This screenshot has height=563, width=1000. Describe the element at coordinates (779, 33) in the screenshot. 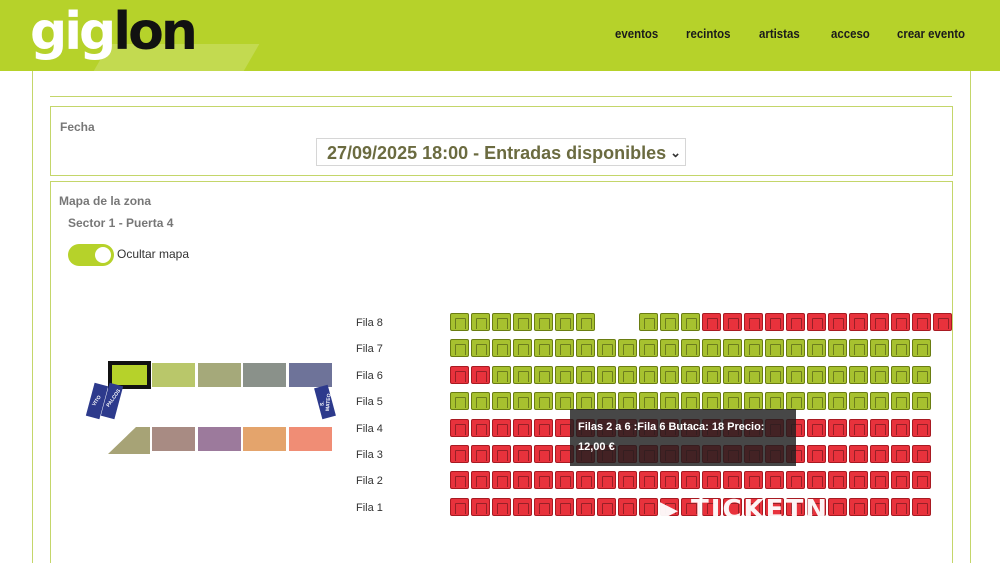

I see `nav-artistas: artistas` at that location.